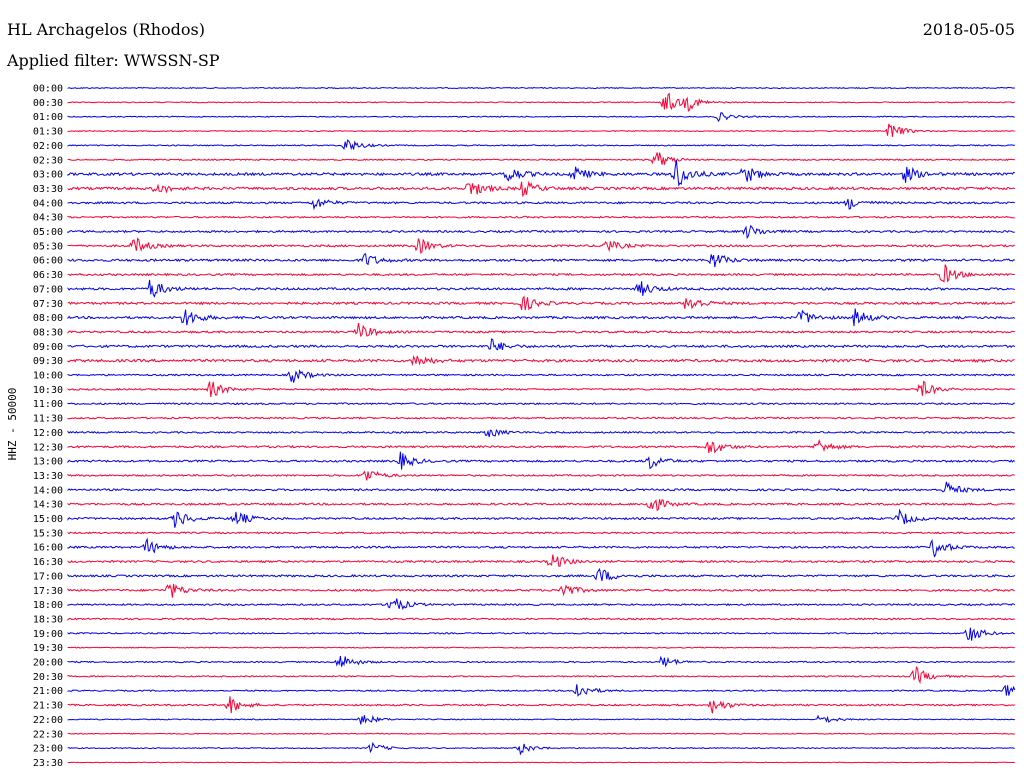 The width and height of the screenshot is (1024, 780). I want to click on tick-label: 16:00, so click(48, 548).